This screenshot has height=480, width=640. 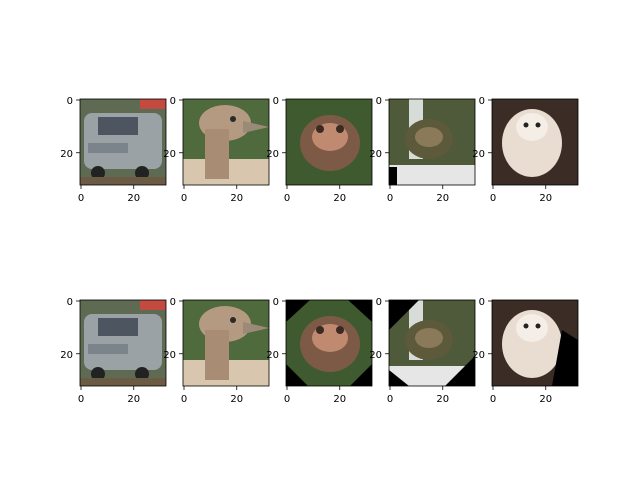 I want to click on panel-augmented-row-1: 0 20 0 20, so click(x=113, y=351).